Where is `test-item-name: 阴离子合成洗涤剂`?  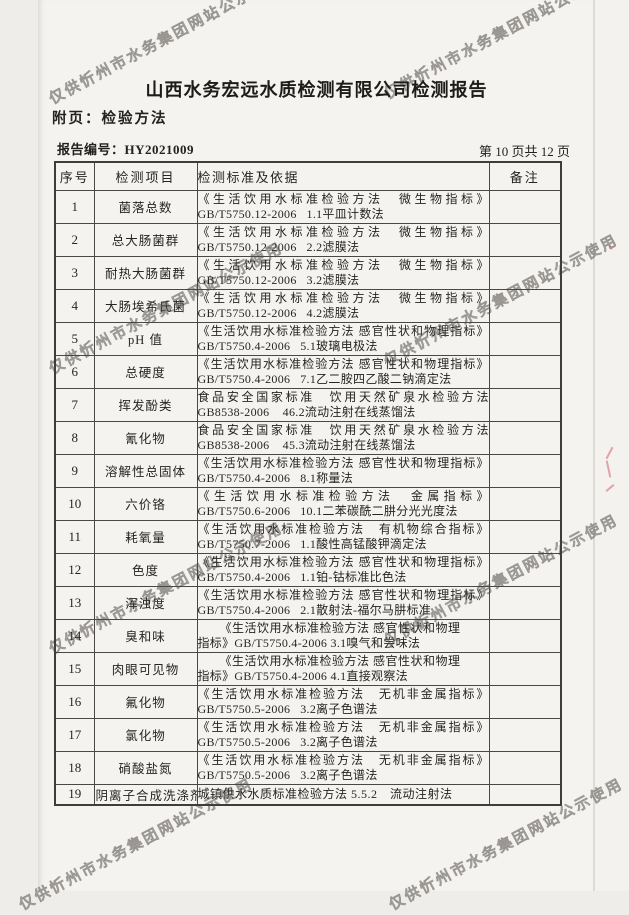
test-item-name: 阴离子合成洗涤剂 is located at coordinates (146, 795).